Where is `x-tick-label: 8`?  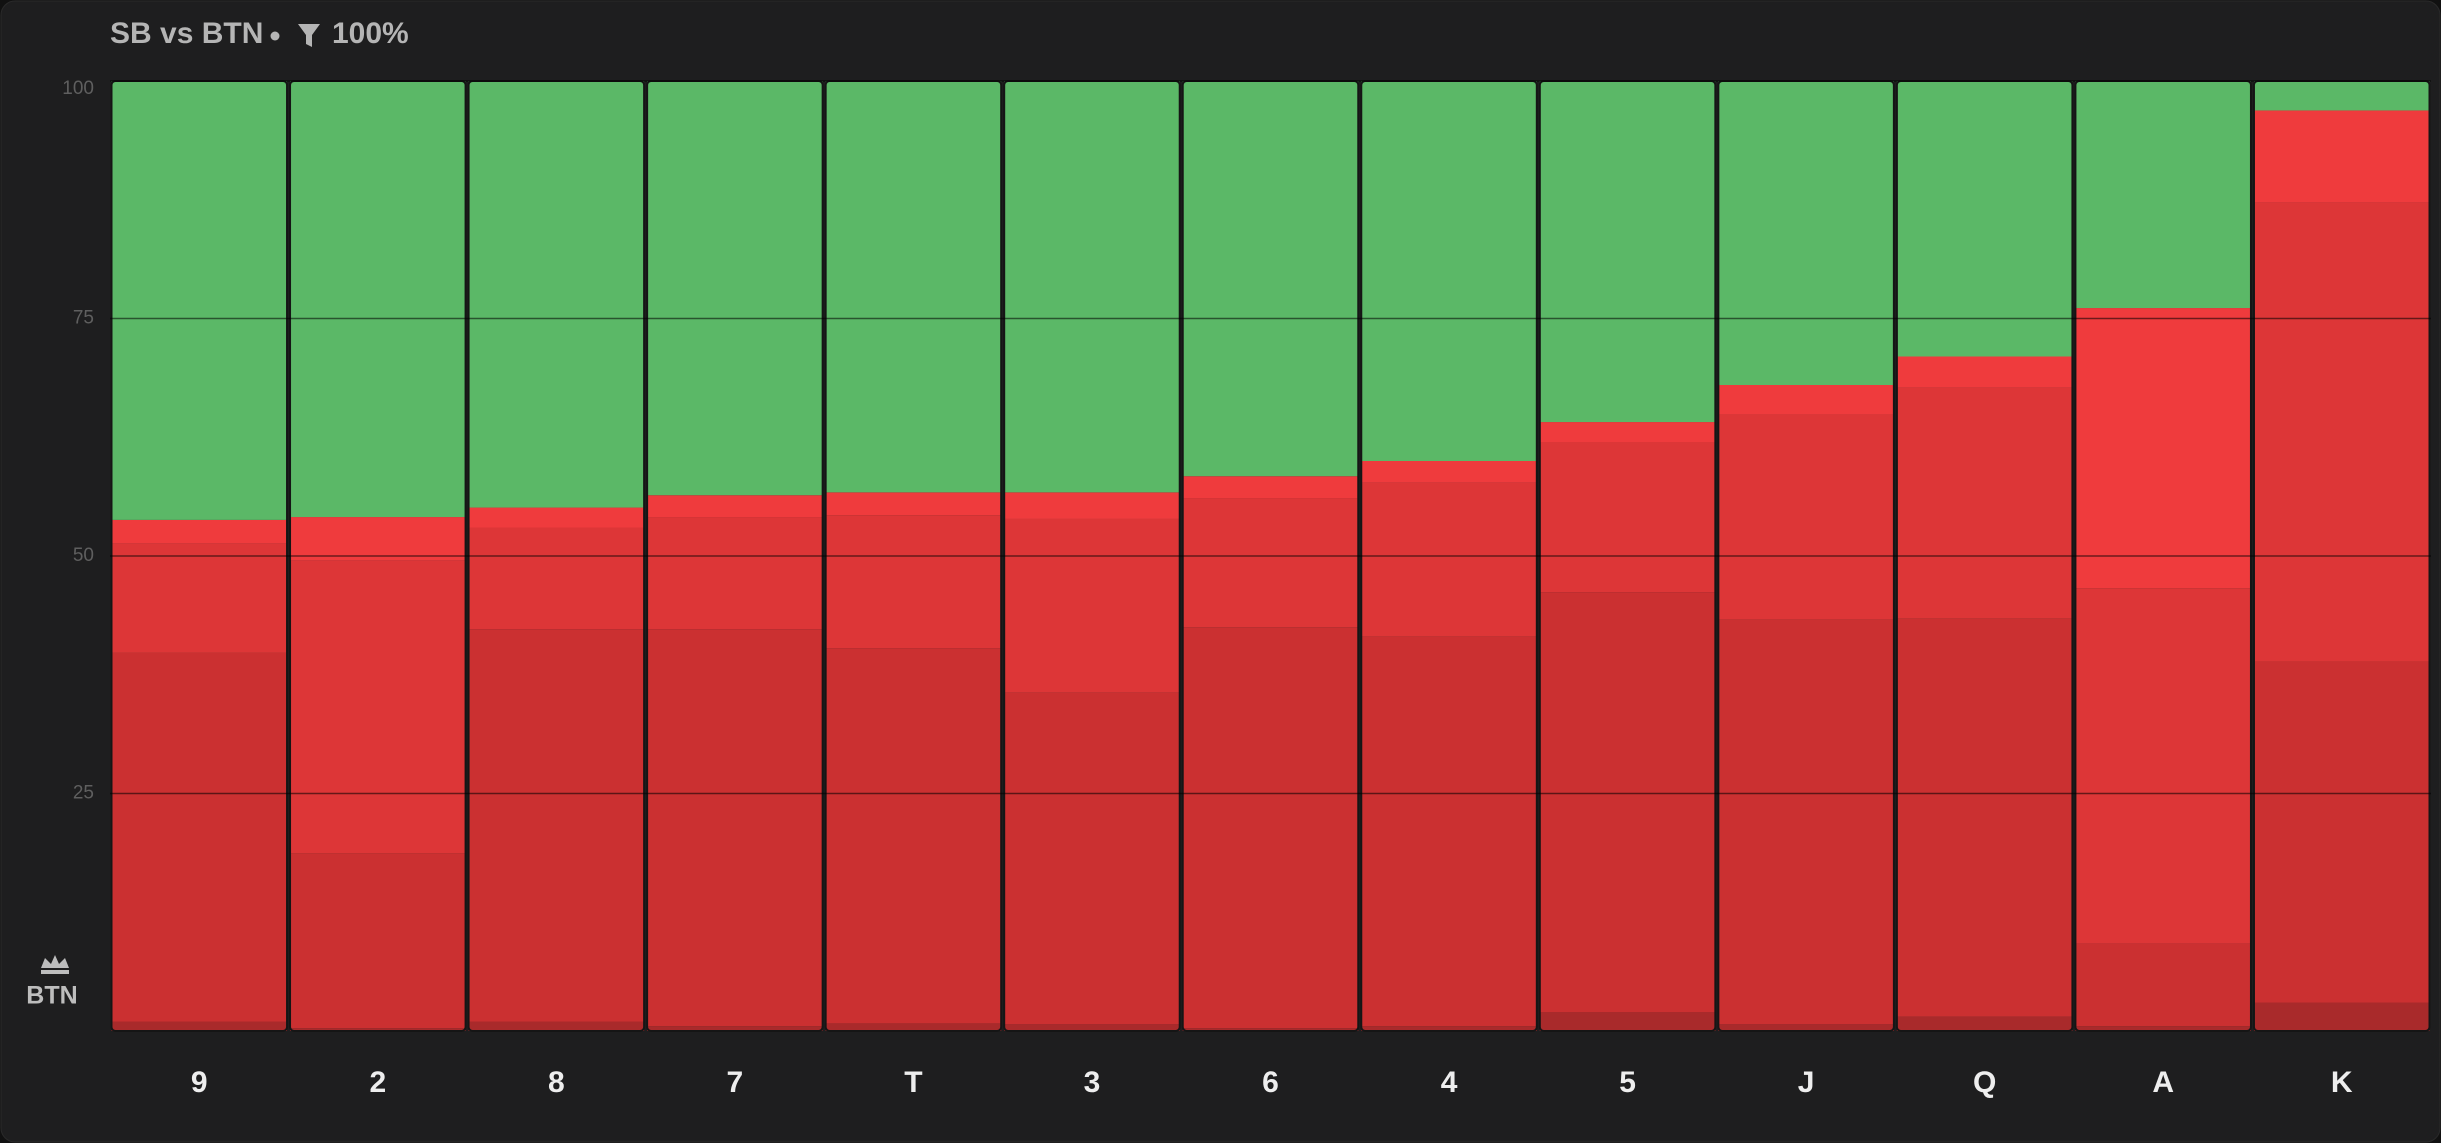
x-tick-label: 8 is located at coordinates (556, 1082).